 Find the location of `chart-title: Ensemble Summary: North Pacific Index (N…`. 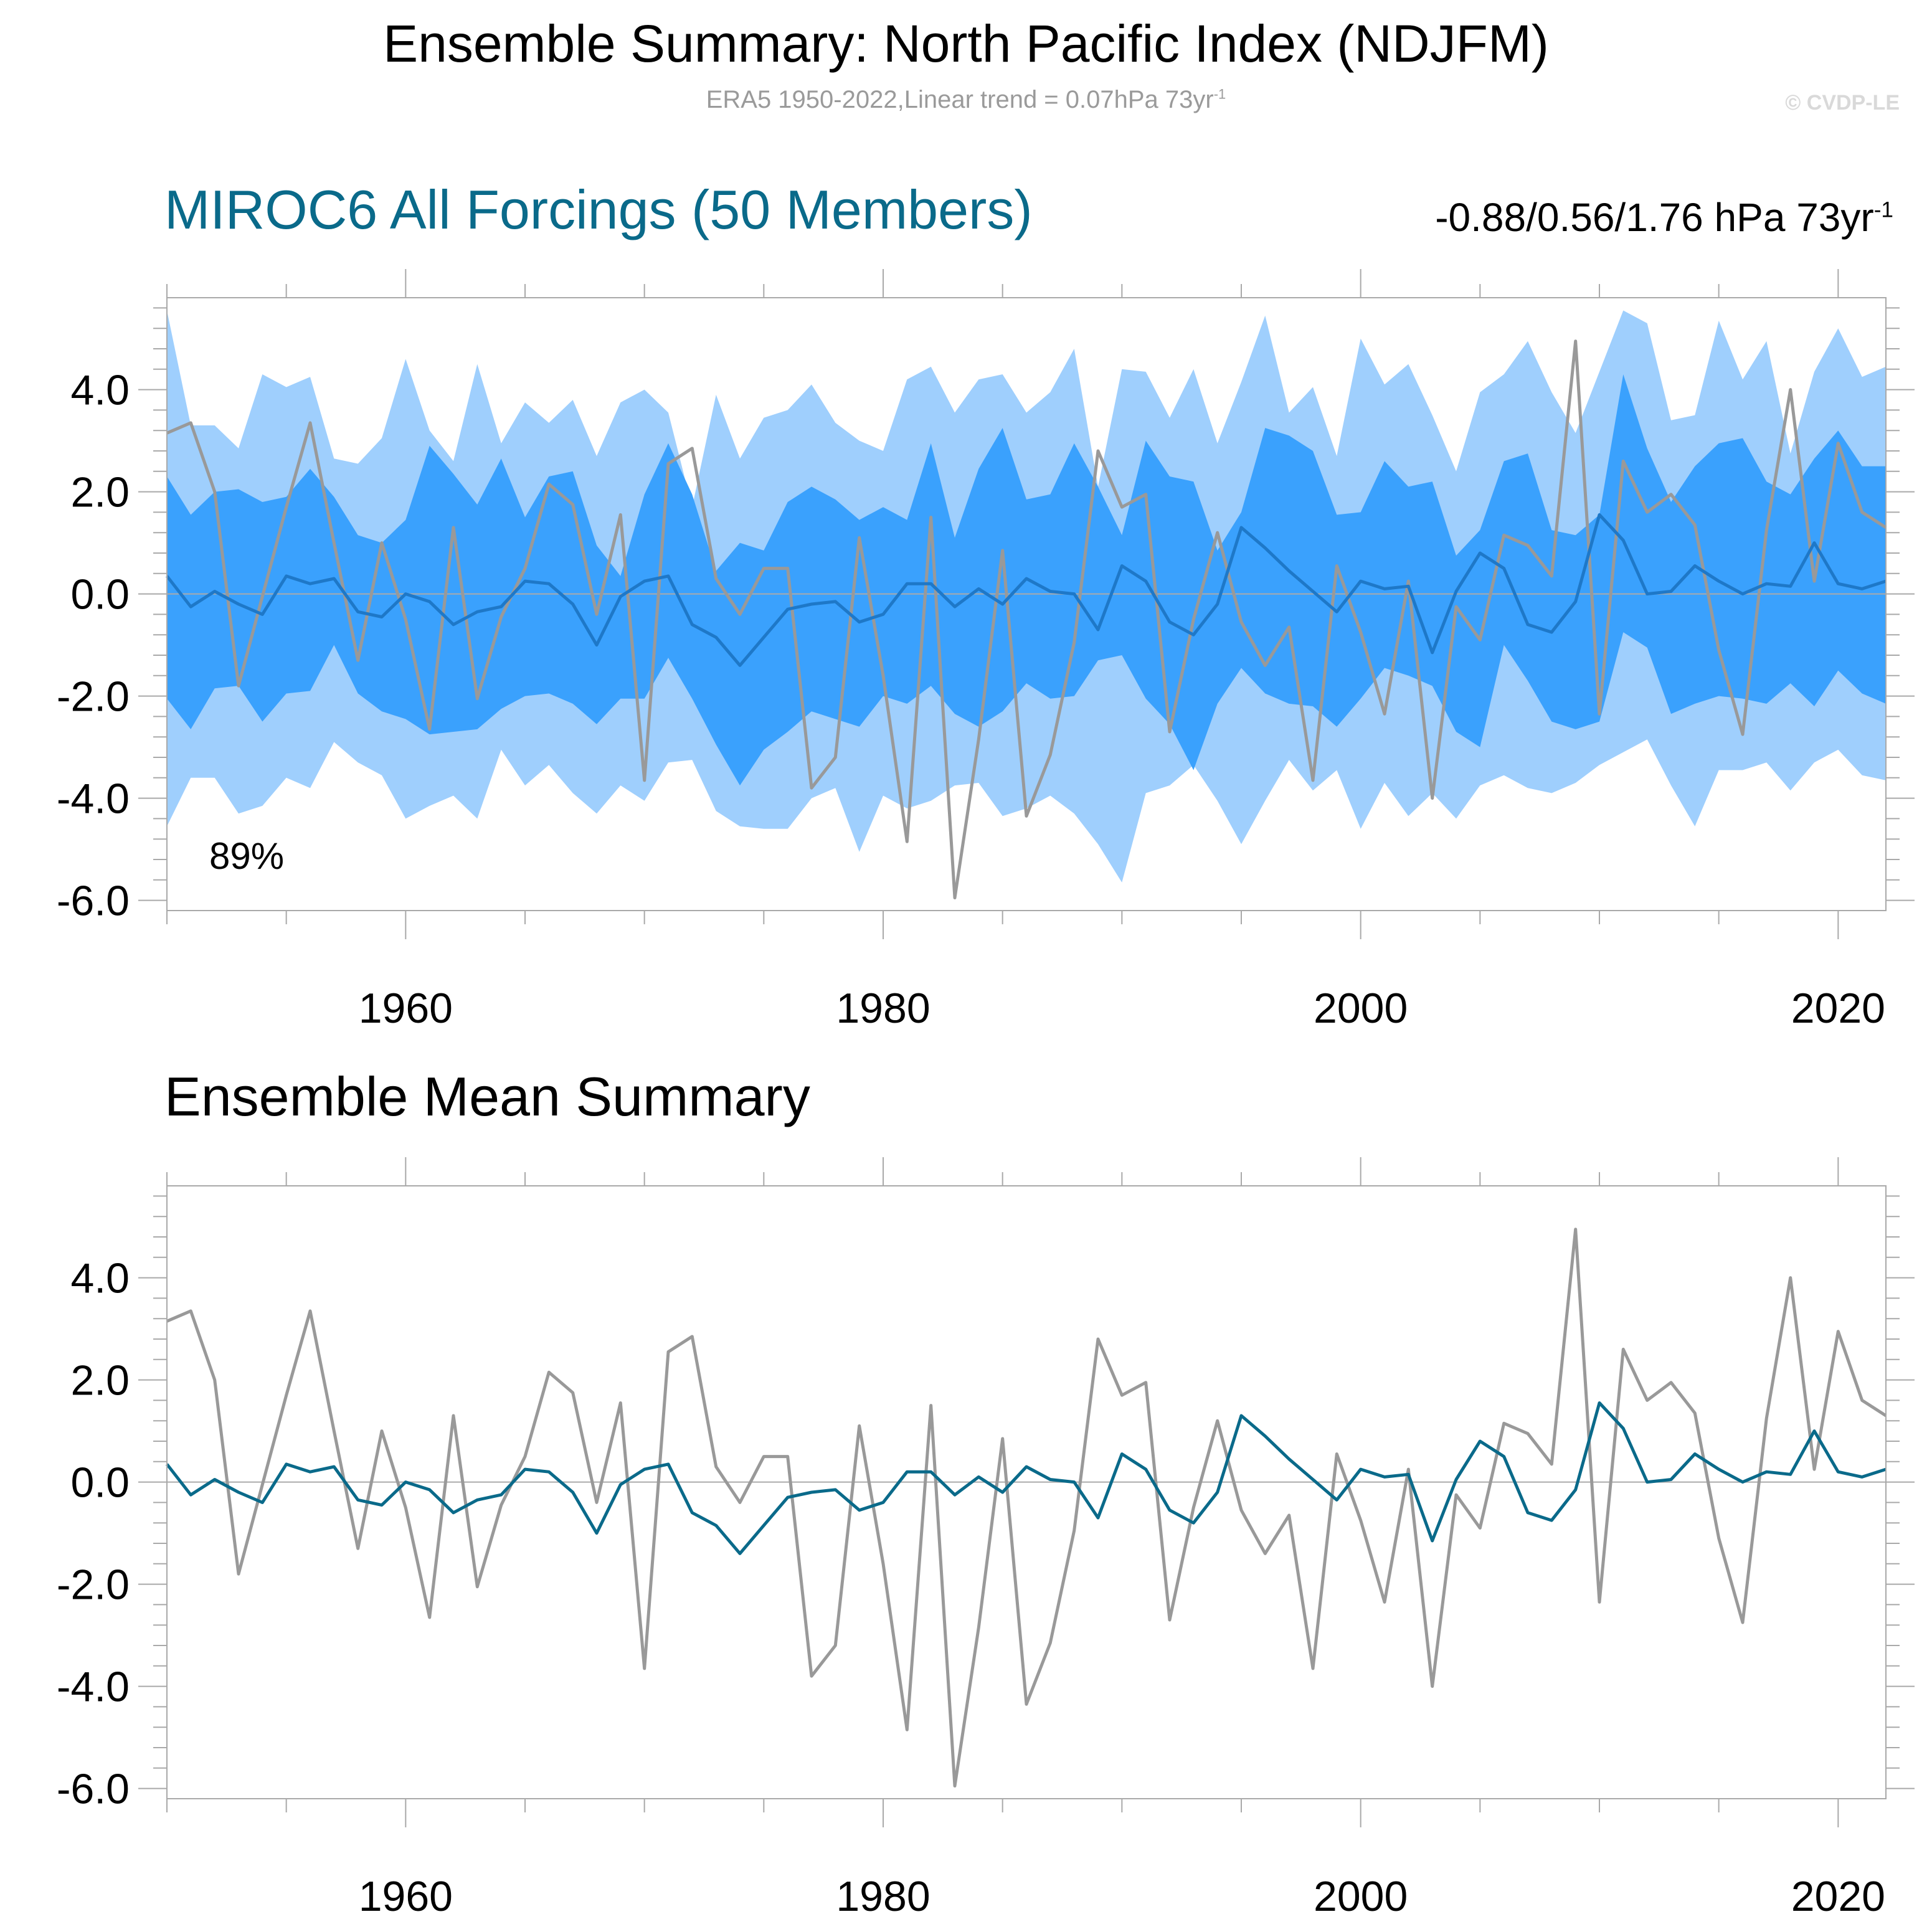

chart-title: Ensemble Summary: North Pacific Index (N… is located at coordinates (966, 43).